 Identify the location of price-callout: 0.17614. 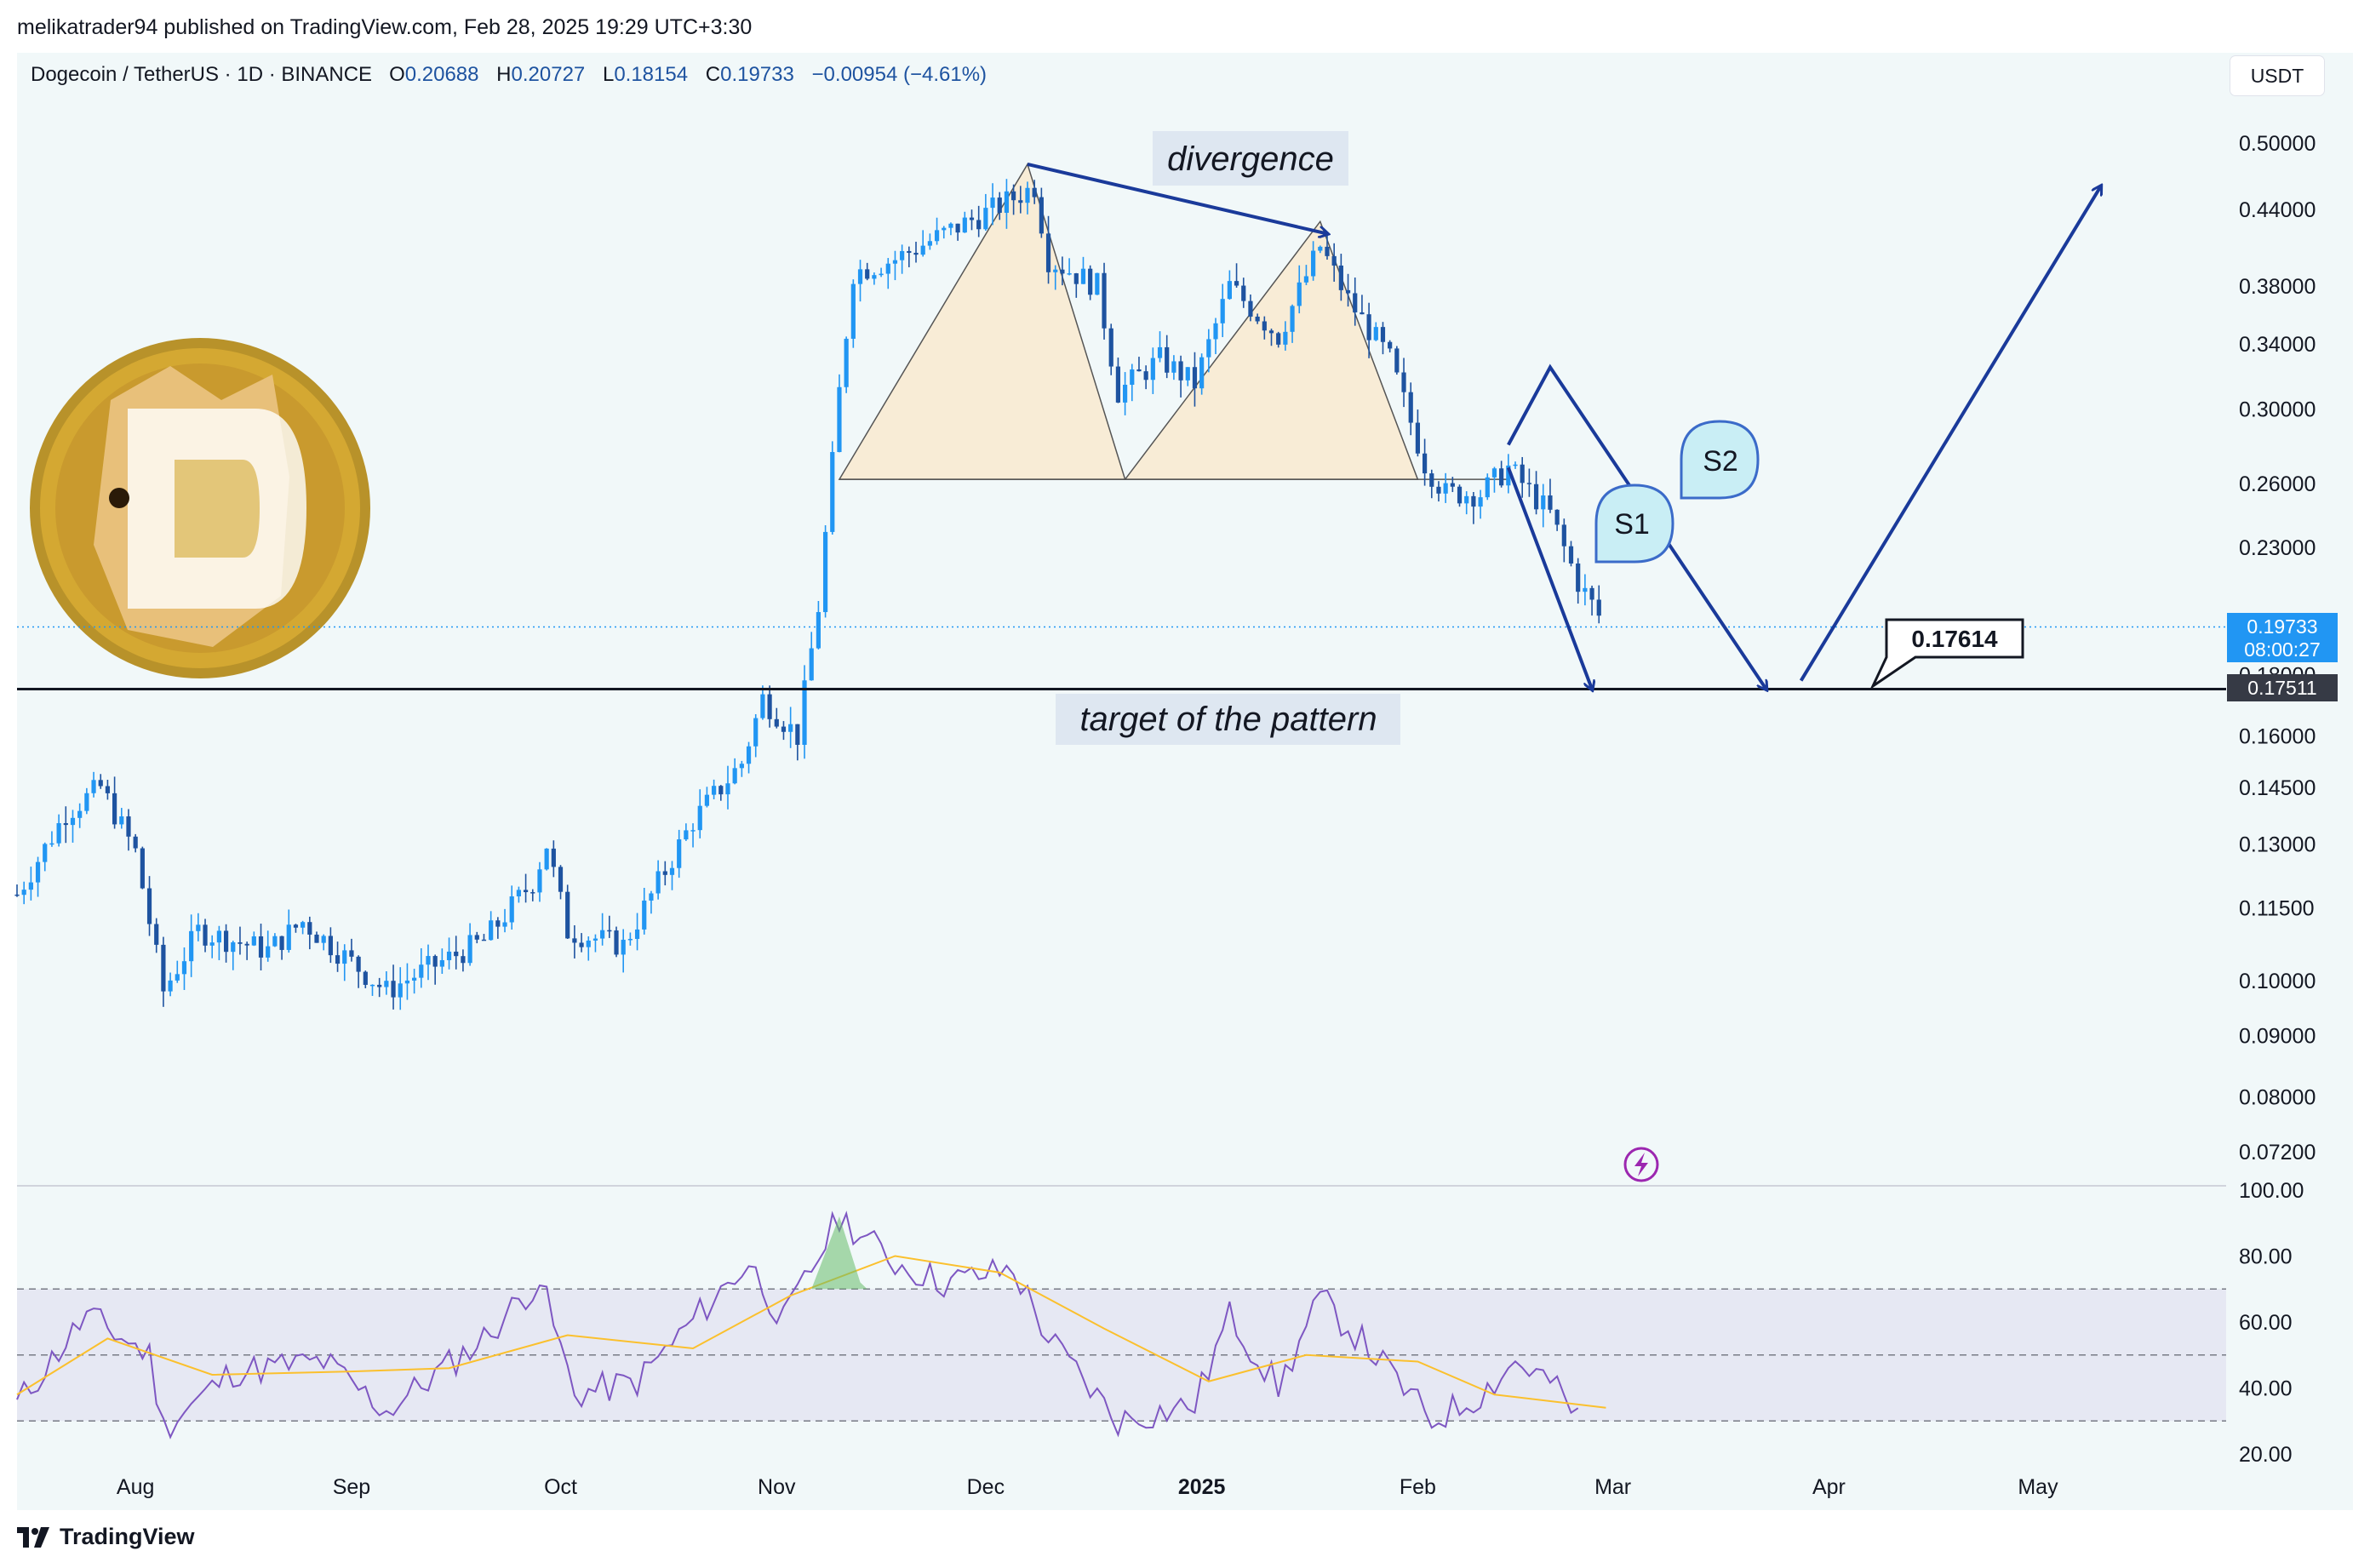
(1947, 654).